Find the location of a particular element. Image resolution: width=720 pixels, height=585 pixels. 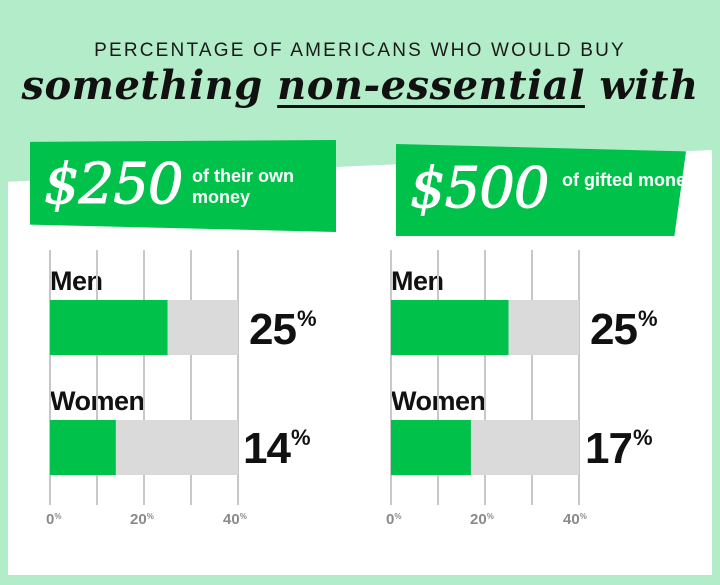

value-label-women-1: 14% is located at coordinates (276, 449).